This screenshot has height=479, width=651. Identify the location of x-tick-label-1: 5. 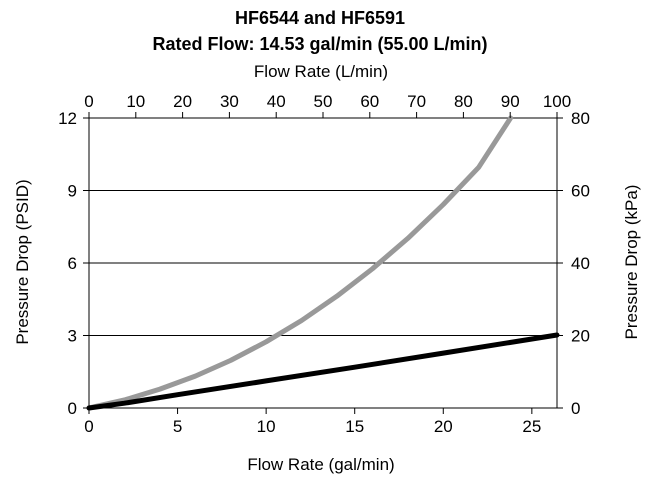
(177, 426).